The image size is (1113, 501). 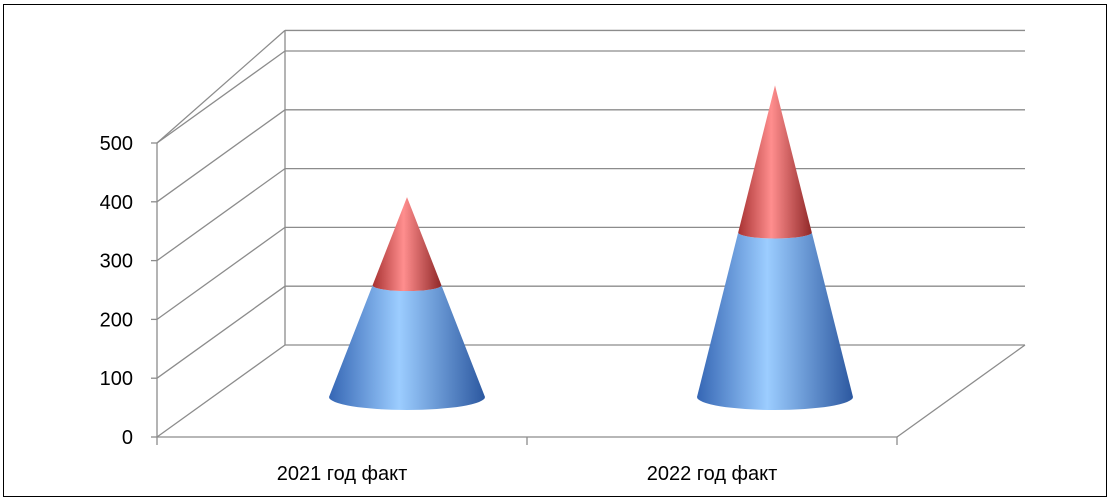 What do you see at coordinates (342, 474) in the screenshot?
I see `x-category-label-0: 2021 год факт` at bounding box center [342, 474].